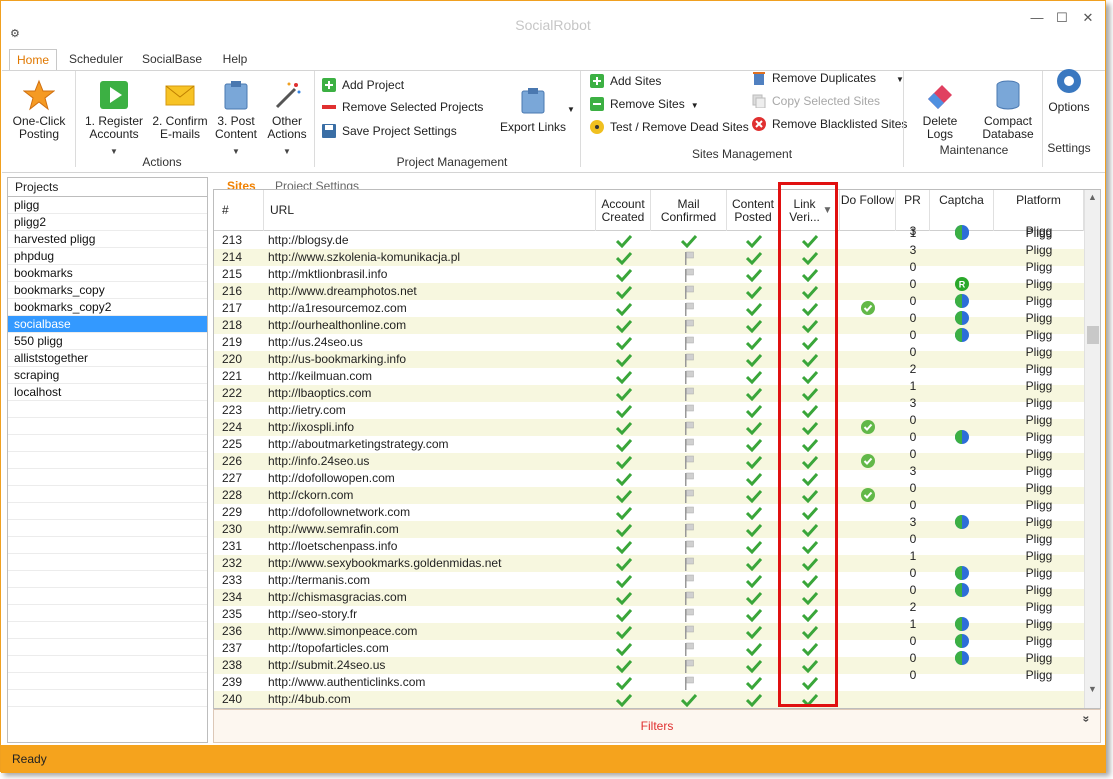 The image size is (1113, 779). Describe the element at coordinates (236, 118) in the screenshot. I see `post-content-button: 3. Post Content ▼` at that location.